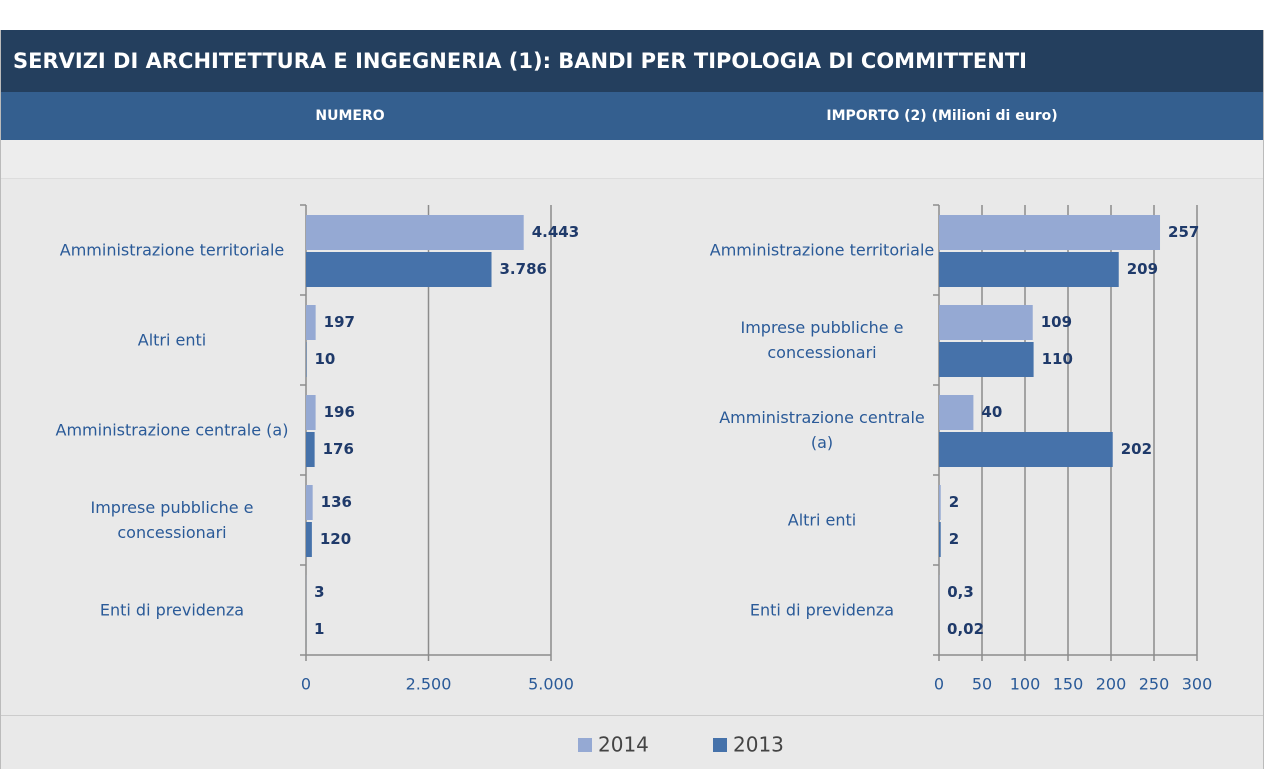 This screenshot has height=769, width=1264. Describe the element at coordinates (982, 684) in the screenshot. I see `x-tick-label: 50` at that location.